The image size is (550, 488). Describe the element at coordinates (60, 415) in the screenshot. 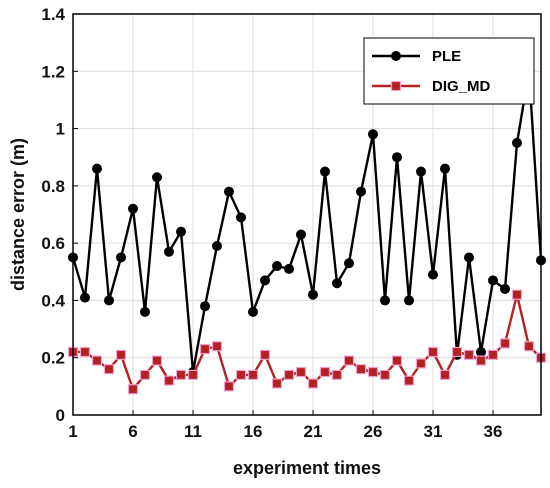

I see `y-tick-label: 0` at that location.